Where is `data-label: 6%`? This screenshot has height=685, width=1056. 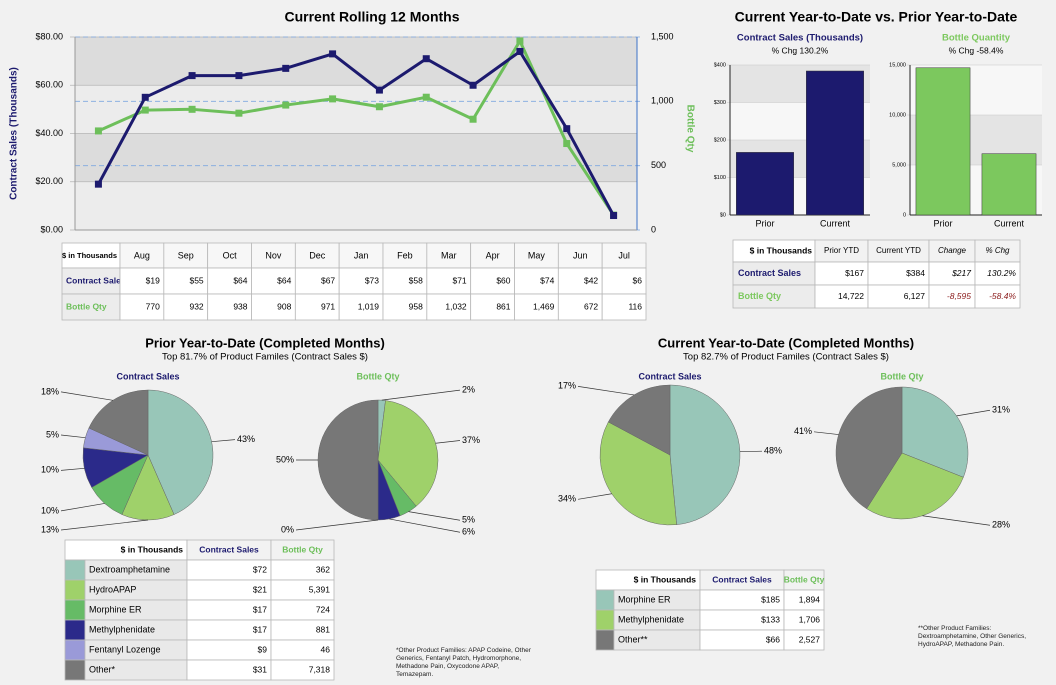 data-label: 6% is located at coordinates (468, 532).